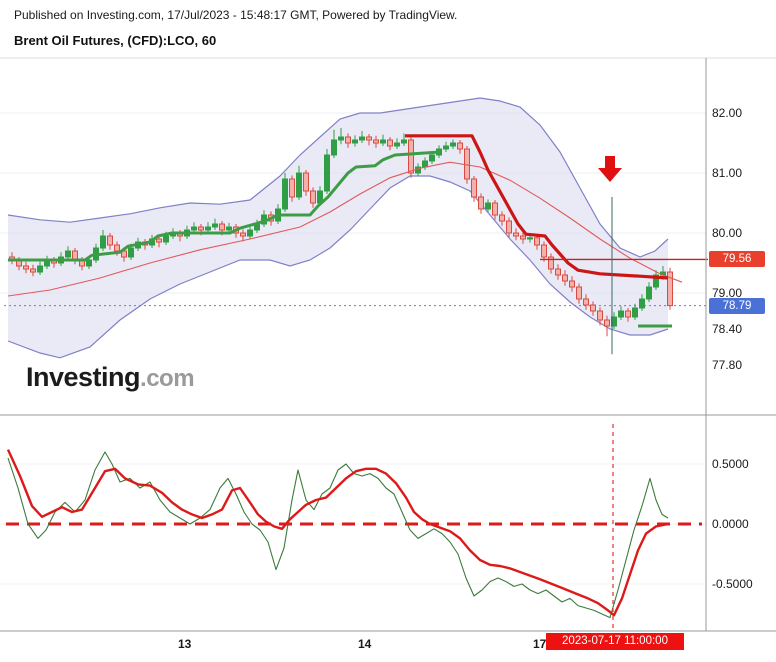 This screenshot has width=776, height=662. Describe the element at coordinates (730, 464) in the screenshot. I see `osc-y-tick: 0.5000` at that location.